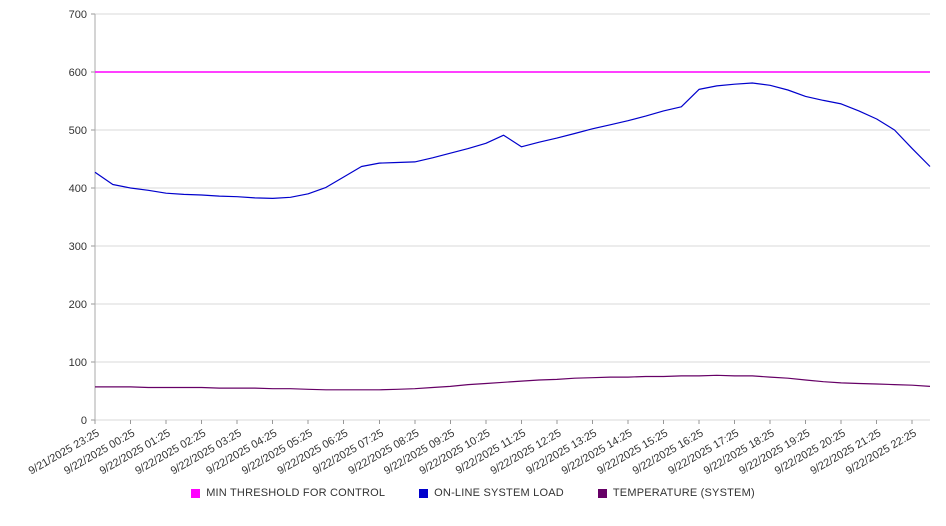 This screenshot has height=526, width=946. Describe the element at coordinates (78, 218) in the screenshot. I see `y-axis-labels: 0 100 200 300 400 500 600 700` at that location.